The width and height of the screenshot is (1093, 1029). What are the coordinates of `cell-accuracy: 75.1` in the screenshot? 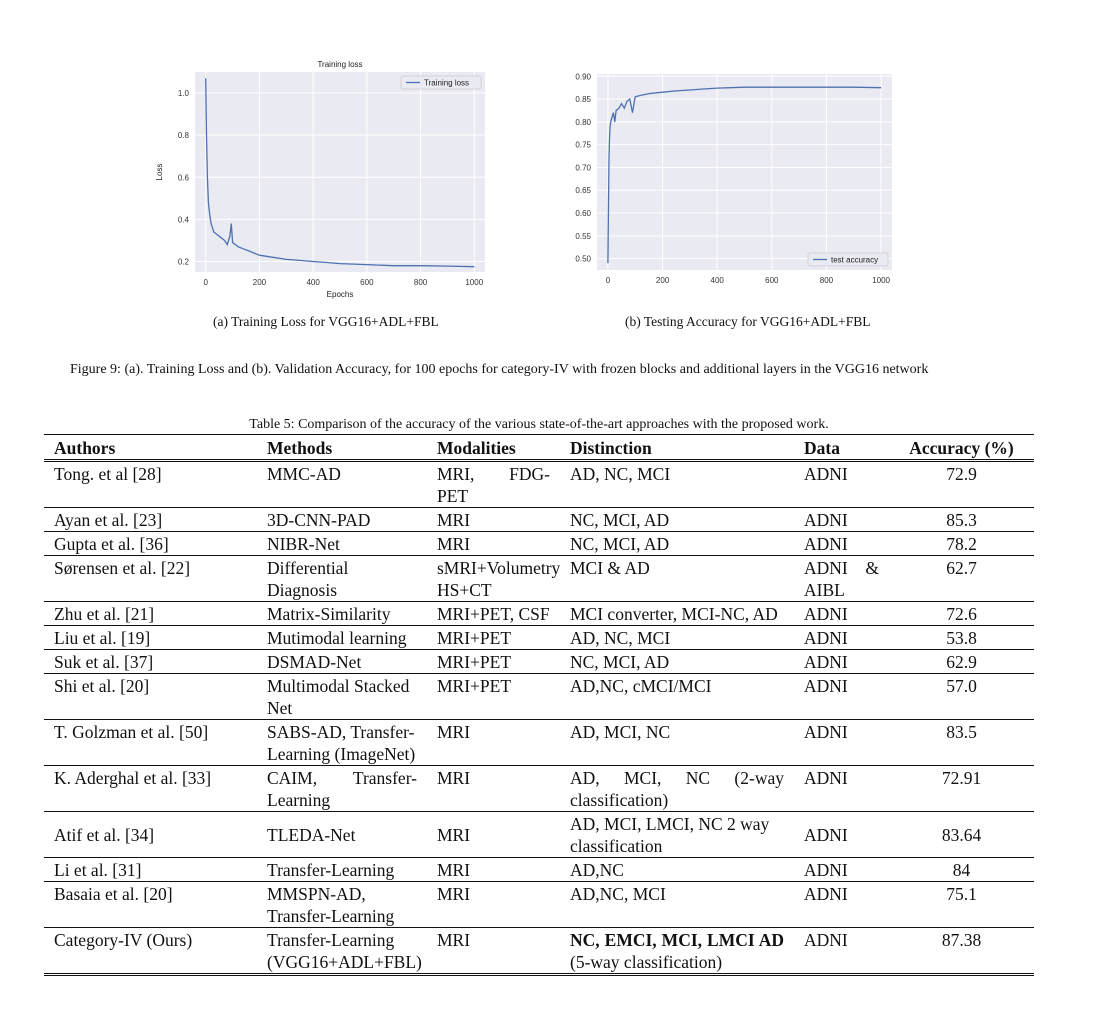 It's located at (961, 894).